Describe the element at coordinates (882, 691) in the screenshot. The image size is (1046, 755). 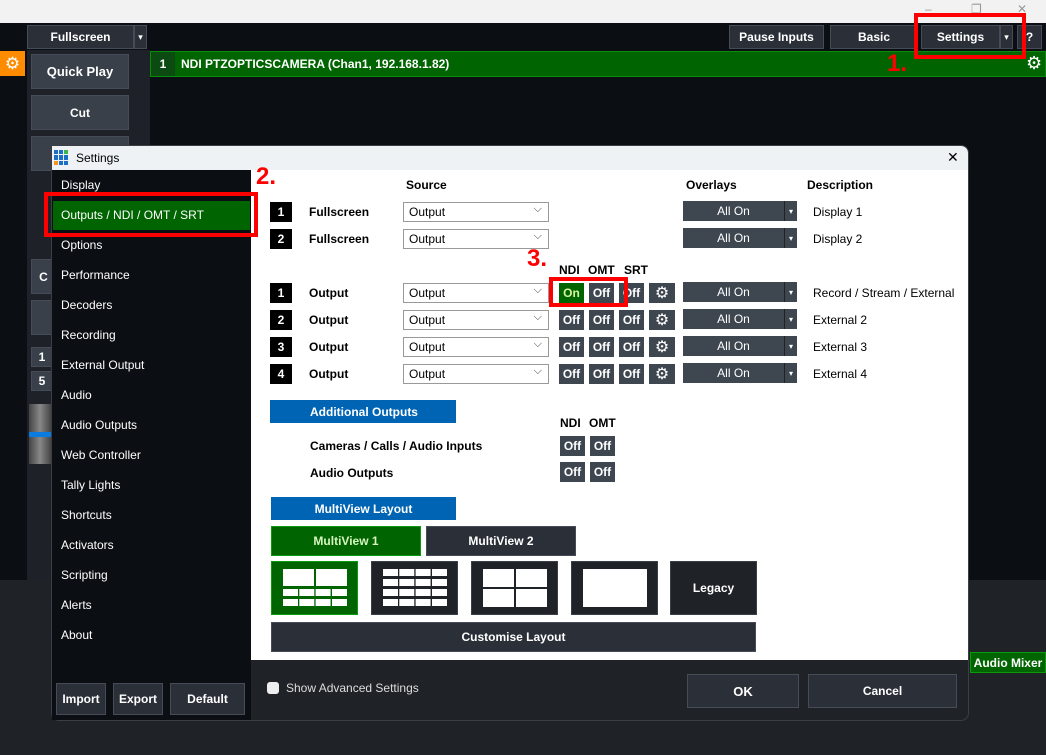
I see `cancel-button: Cancel` at that location.